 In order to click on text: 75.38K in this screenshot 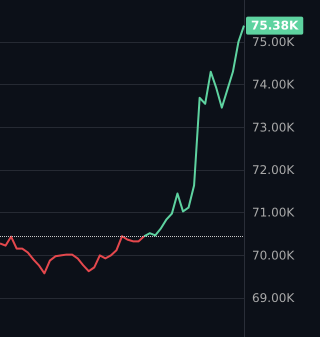, I will do `click(275, 25)`.